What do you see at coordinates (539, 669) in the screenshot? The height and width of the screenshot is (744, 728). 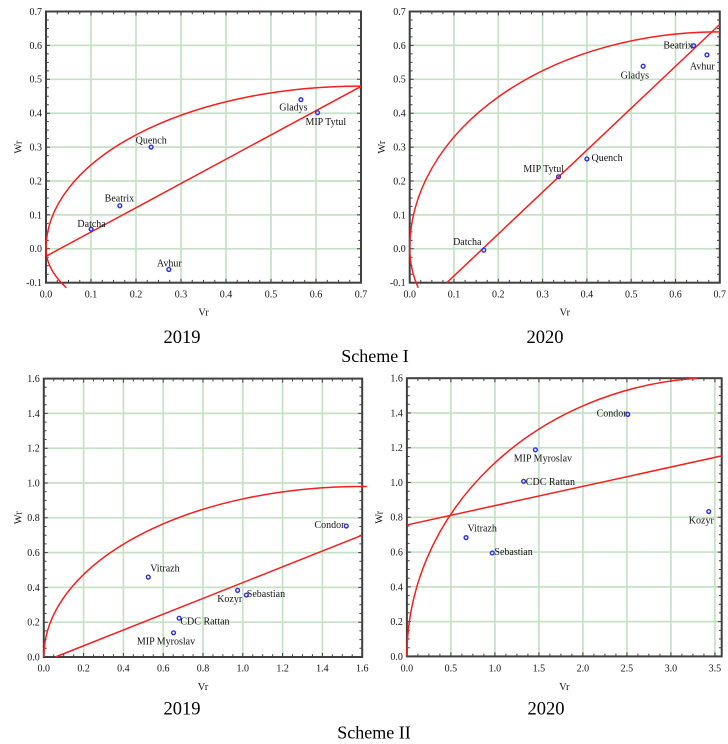 I see `svg-text: 1.5` at bounding box center [539, 669].